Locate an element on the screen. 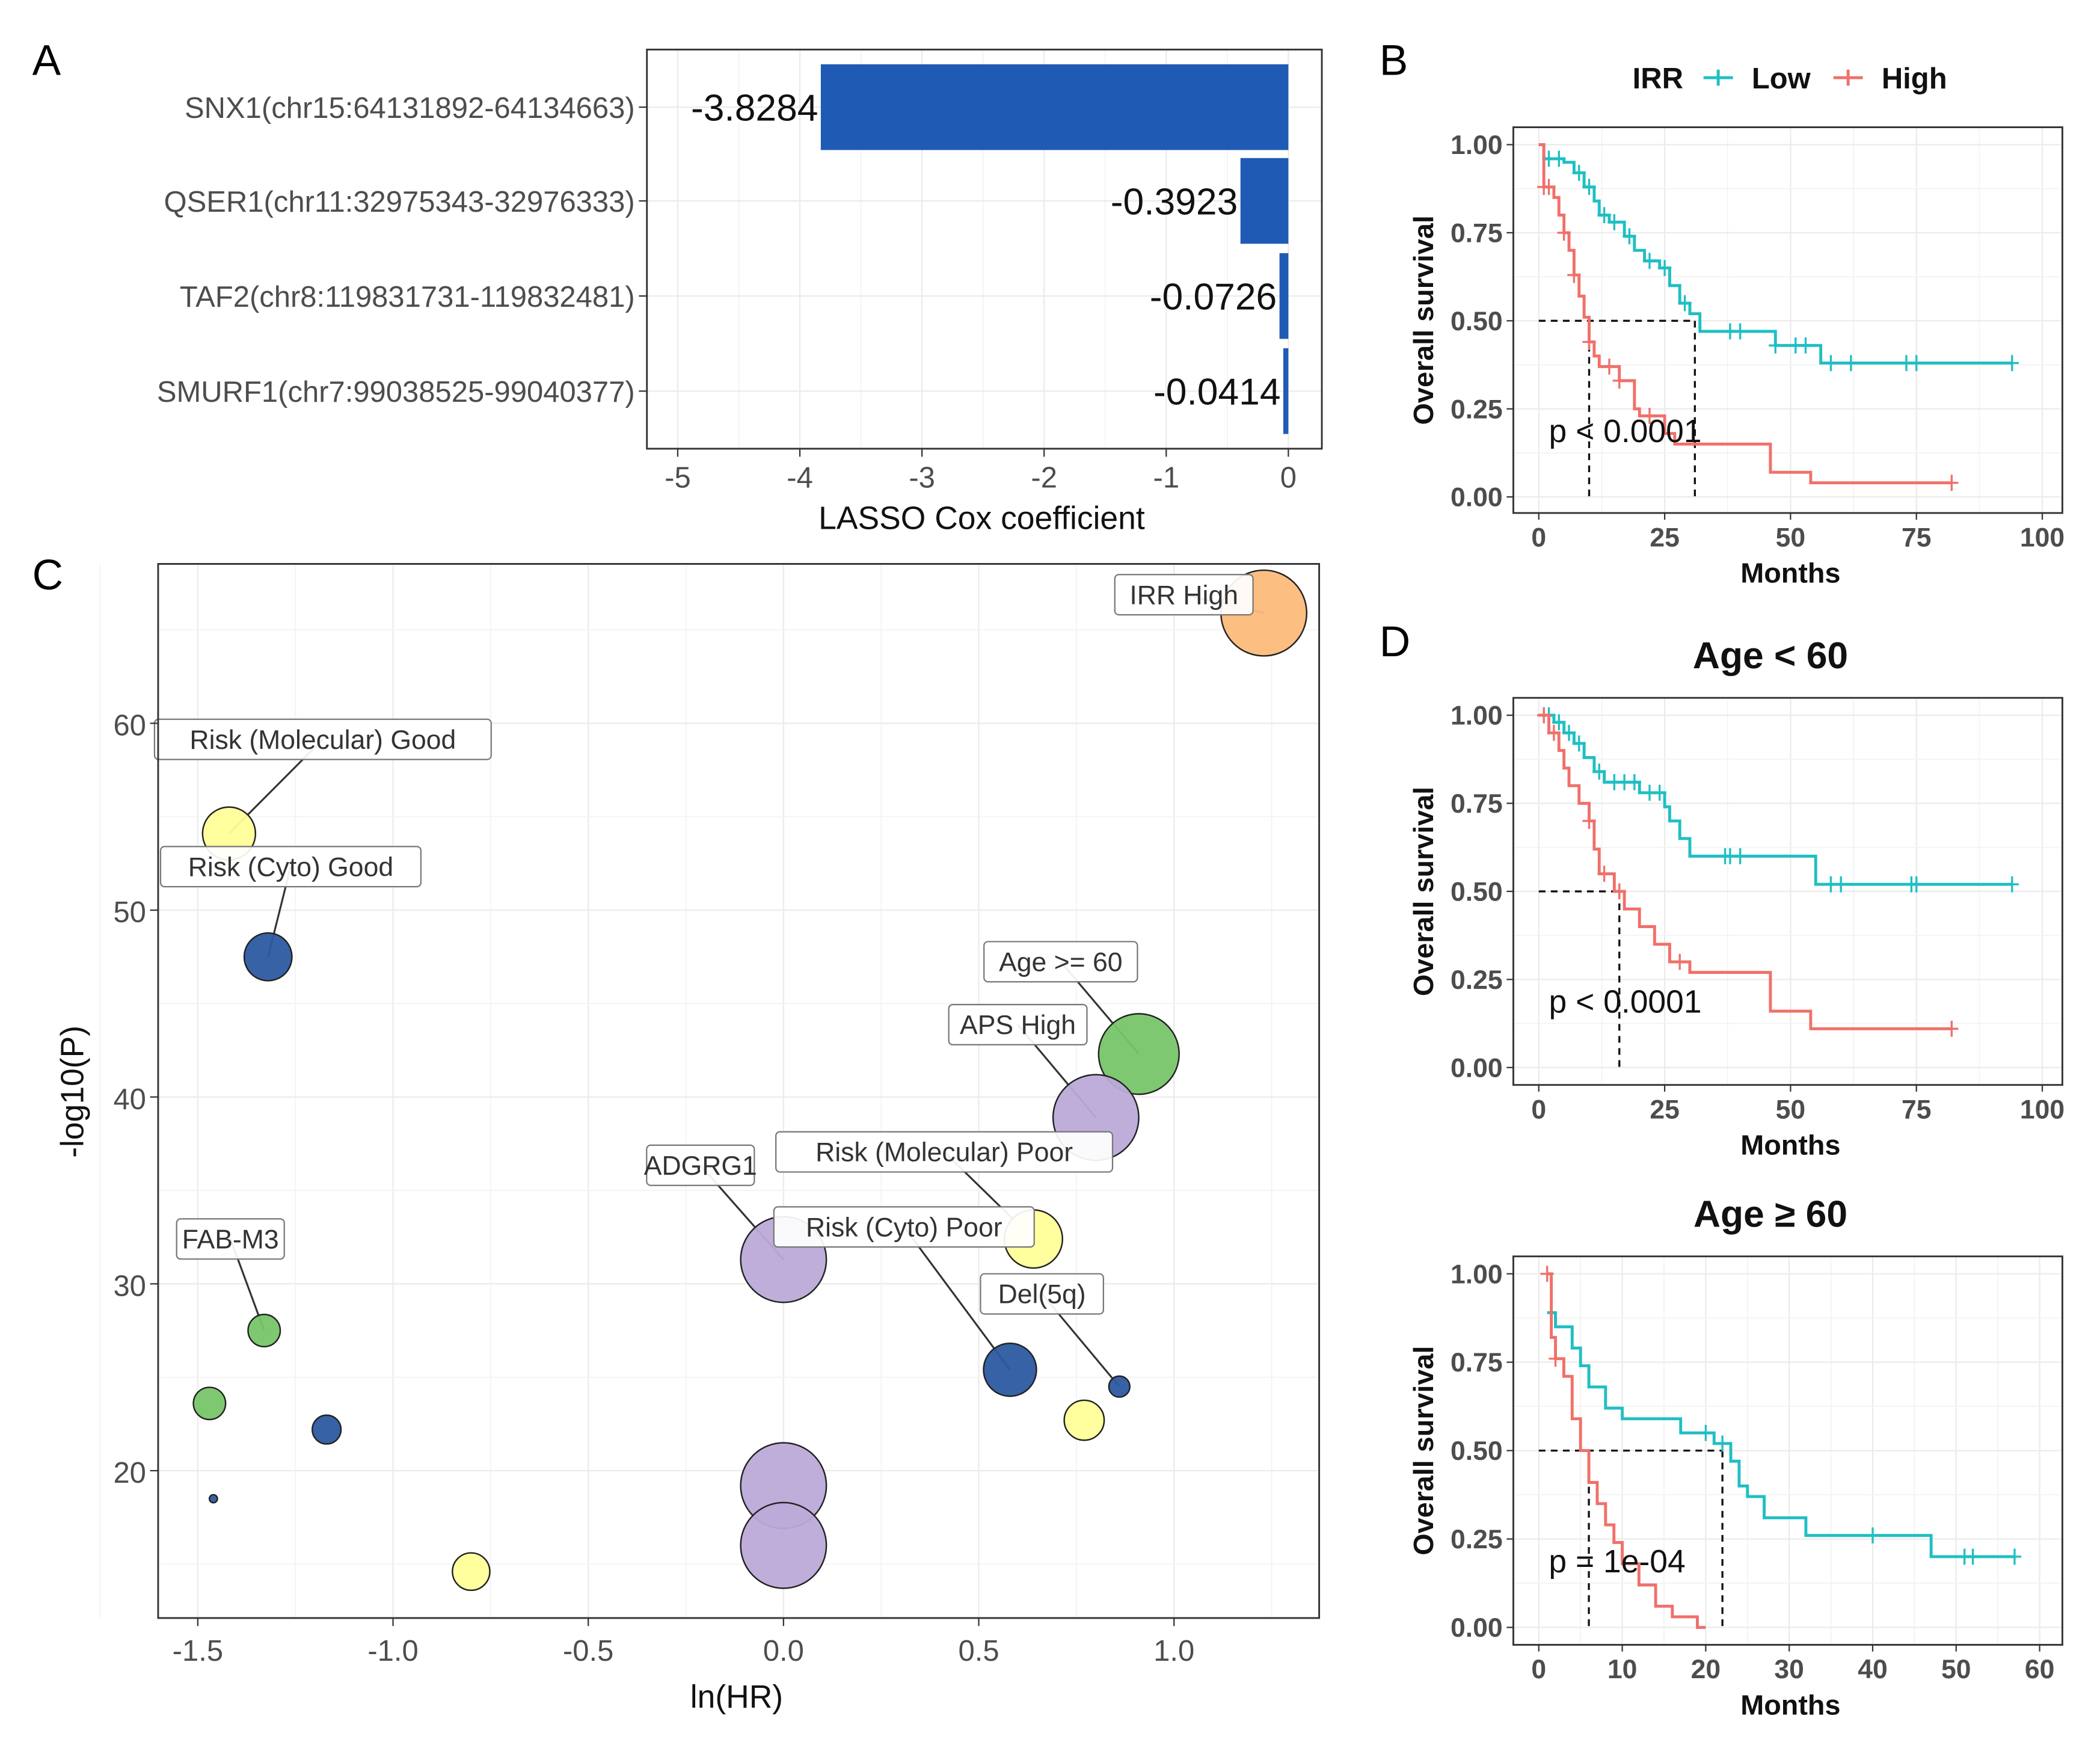  category-label: QSER1(chr11:32975343-32976333) is located at coordinates (399, 202).